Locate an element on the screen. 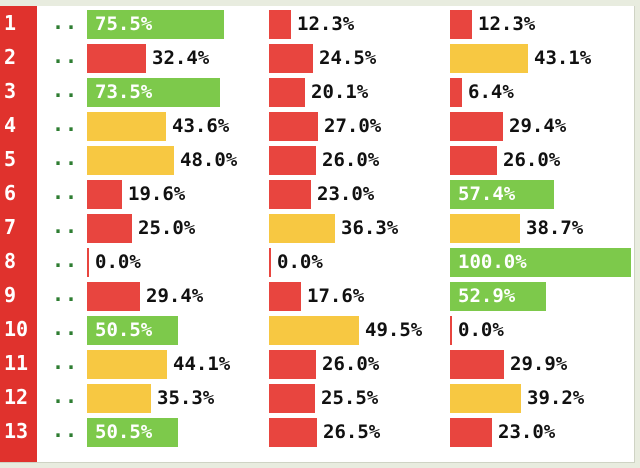  percent-label: 36.3% is located at coordinates (370, 228).